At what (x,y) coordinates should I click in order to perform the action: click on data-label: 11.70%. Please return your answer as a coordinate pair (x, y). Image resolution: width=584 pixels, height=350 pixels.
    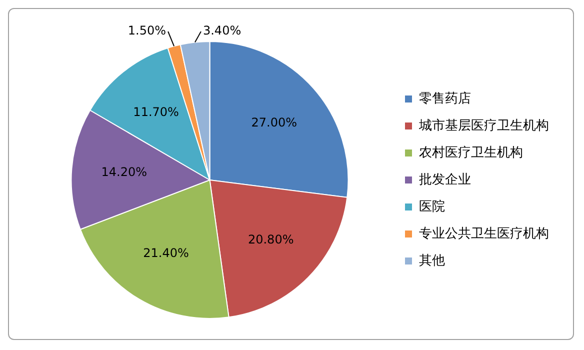
    Looking at the image, I should click on (156, 112).